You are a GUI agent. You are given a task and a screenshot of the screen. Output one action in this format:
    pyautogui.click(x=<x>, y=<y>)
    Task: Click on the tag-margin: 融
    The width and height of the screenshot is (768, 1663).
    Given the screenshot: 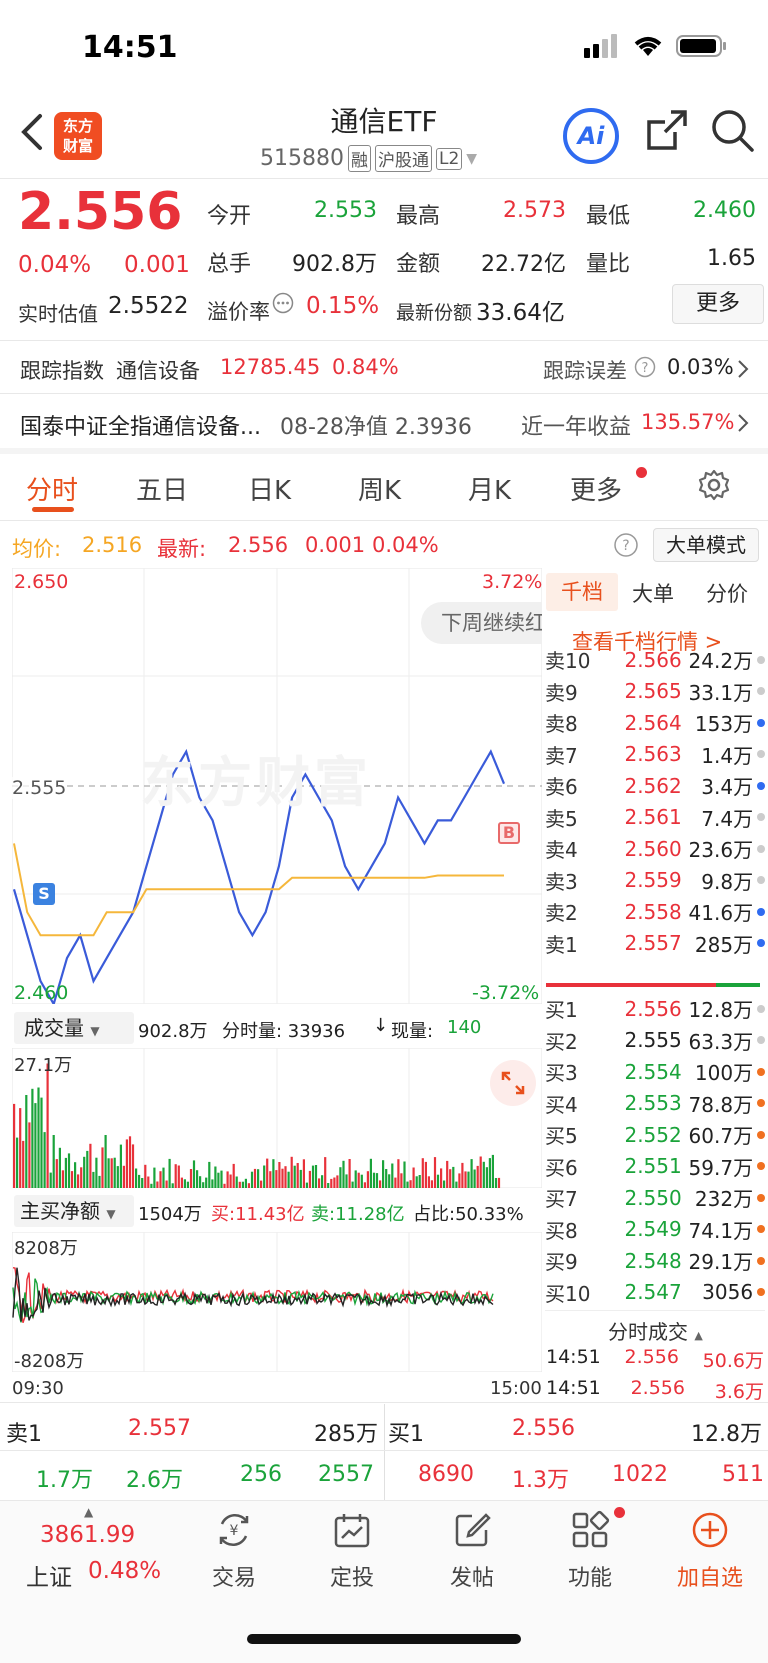 What is the action you would take?
    pyautogui.click(x=359, y=158)
    